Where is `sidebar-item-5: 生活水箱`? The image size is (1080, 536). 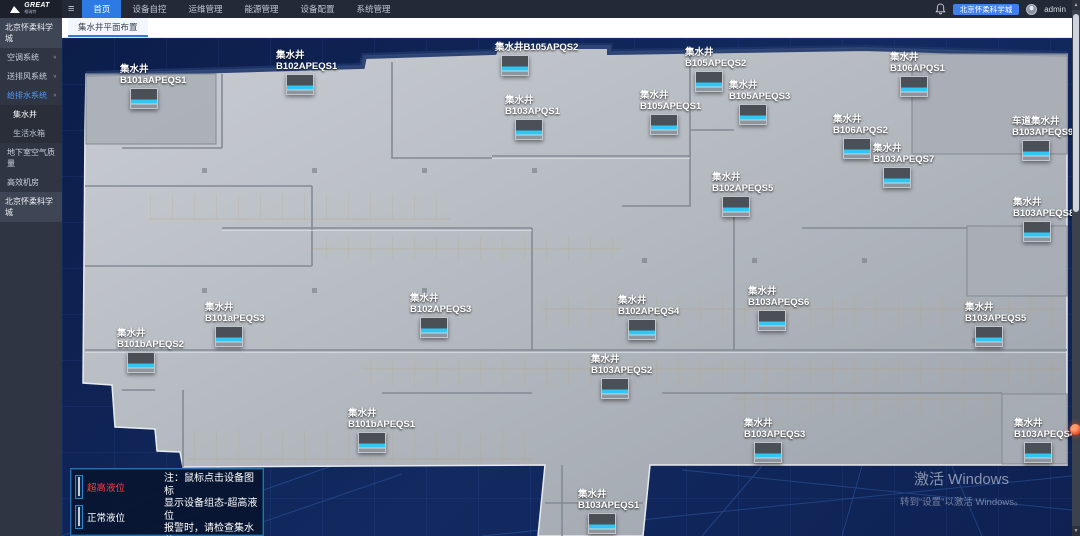 sidebar-item-5: 生活水箱 is located at coordinates (31, 133).